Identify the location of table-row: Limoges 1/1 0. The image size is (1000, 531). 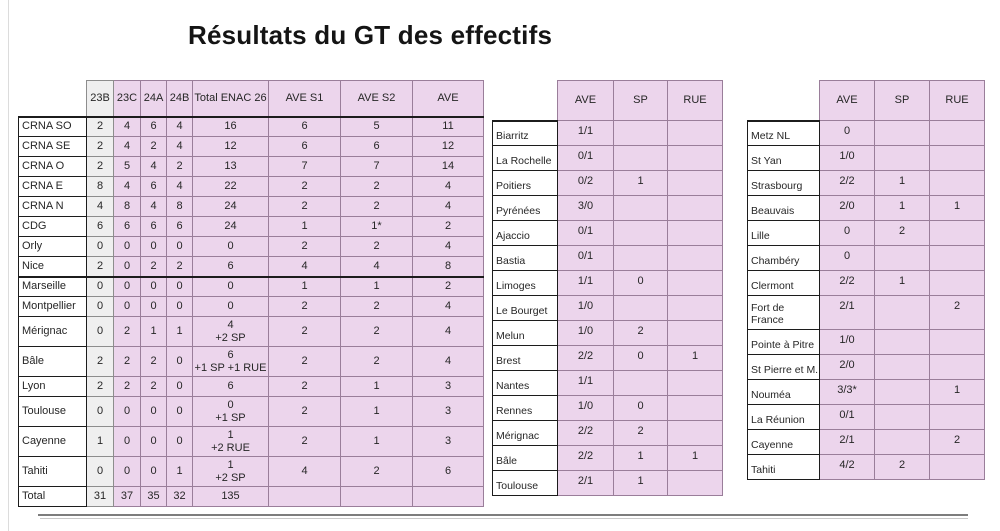
(607, 283).